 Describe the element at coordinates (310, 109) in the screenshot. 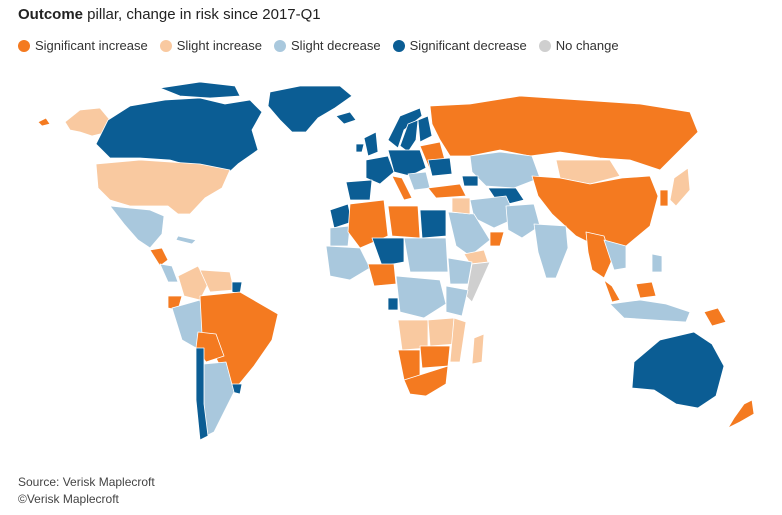

I see `region-greenland` at that location.